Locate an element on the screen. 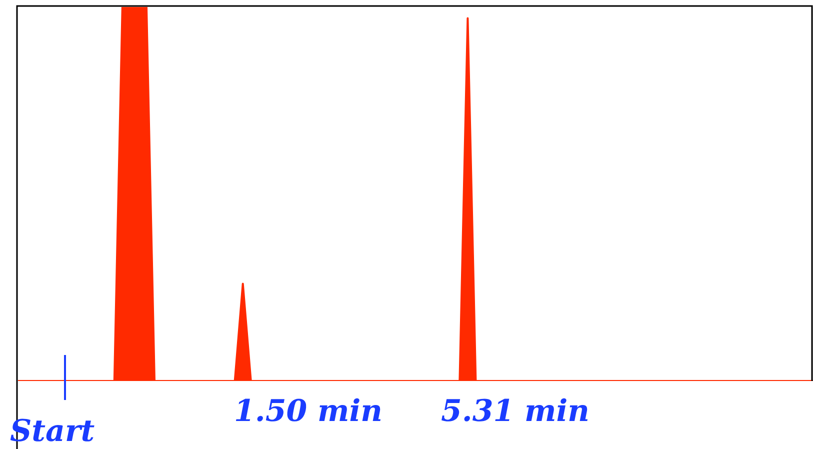 Image resolution: width=813 pixels, height=449 pixels. text: 1.50 min is located at coordinates (308, 411).